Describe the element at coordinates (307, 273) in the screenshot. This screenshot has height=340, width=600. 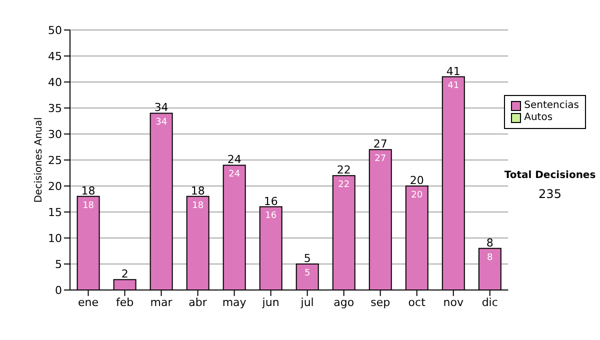
I see `data-label: 5` at that location.